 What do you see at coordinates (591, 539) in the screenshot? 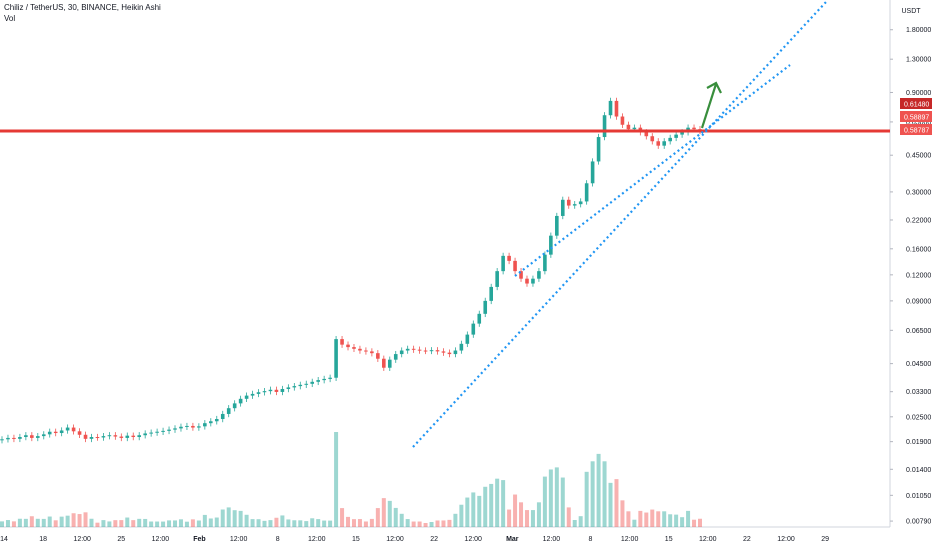
I see `x-tick-label: 8` at bounding box center [591, 539].